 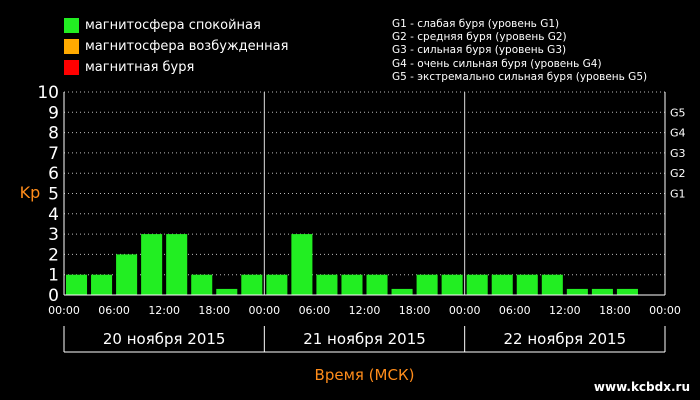 What do you see at coordinates (53, 113) in the screenshot?
I see `y-tick-label: 9` at bounding box center [53, 113].